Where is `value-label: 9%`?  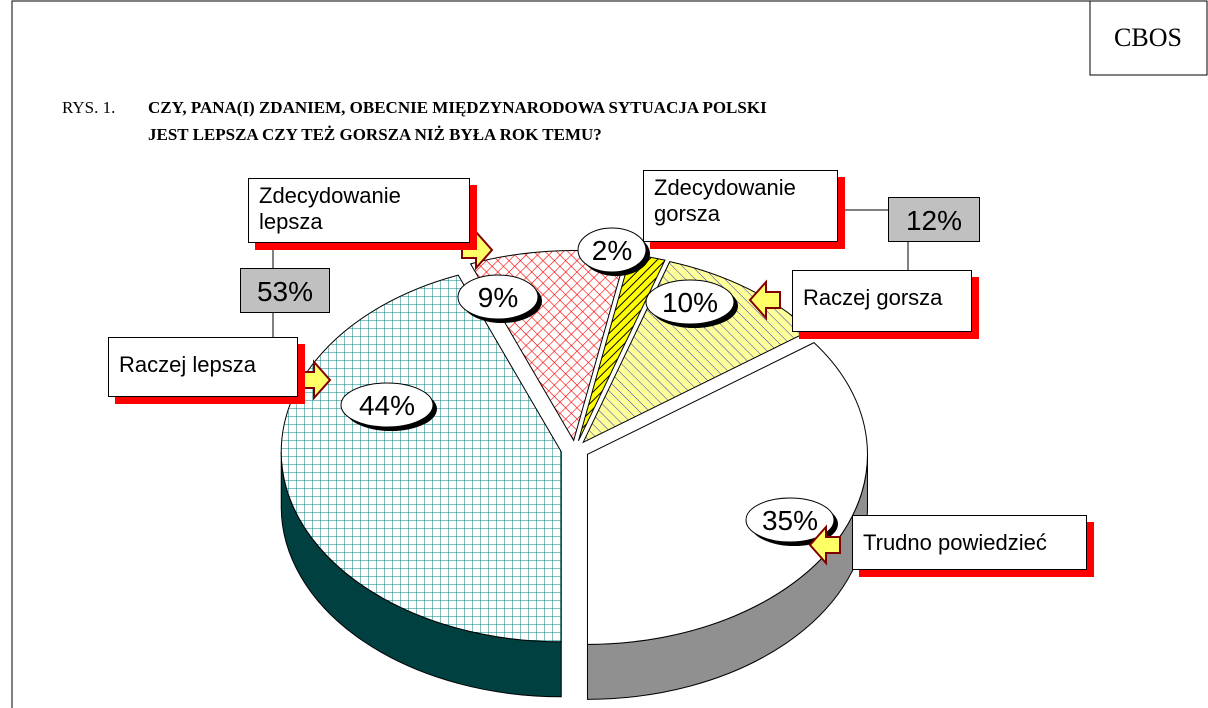 value-label: 9% is located at coordinates (498, 297).